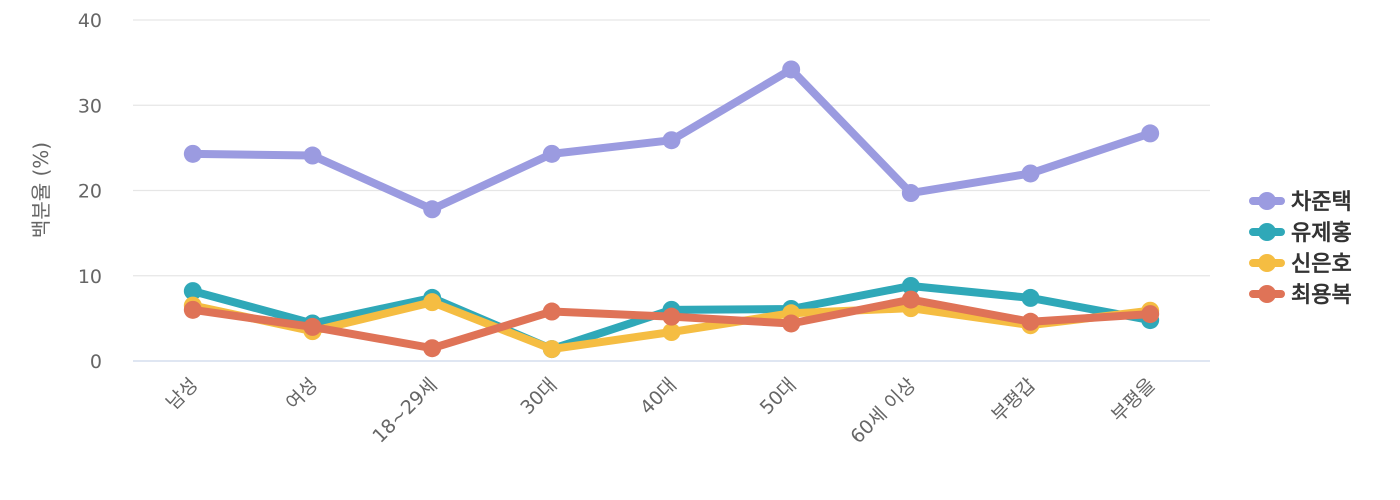  Describe the element at coordinates (883, 411) in the screenshot. I see `x-tick-label: 60세 이상` at that location.